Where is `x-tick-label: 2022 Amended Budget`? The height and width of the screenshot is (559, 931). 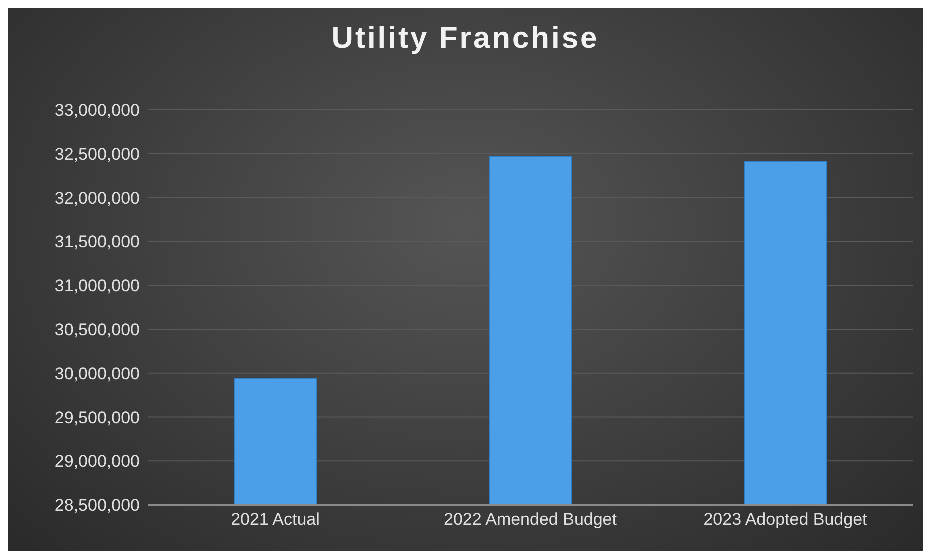
x-tick-label: 2022 Amended Budget is located at coordinates (531, 520).